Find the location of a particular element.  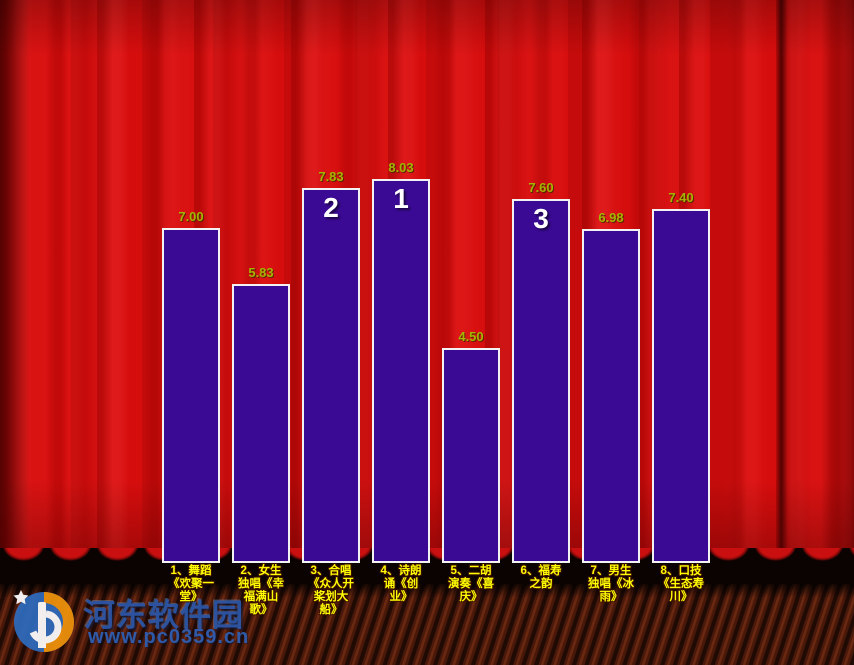

bar: 2 is located at coordinates (331, 375).